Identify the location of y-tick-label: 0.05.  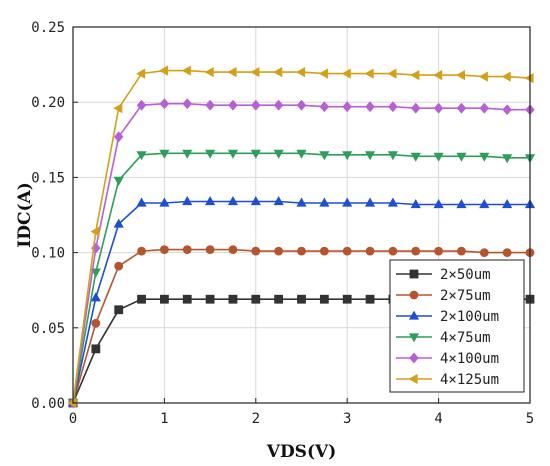
(48, 329).